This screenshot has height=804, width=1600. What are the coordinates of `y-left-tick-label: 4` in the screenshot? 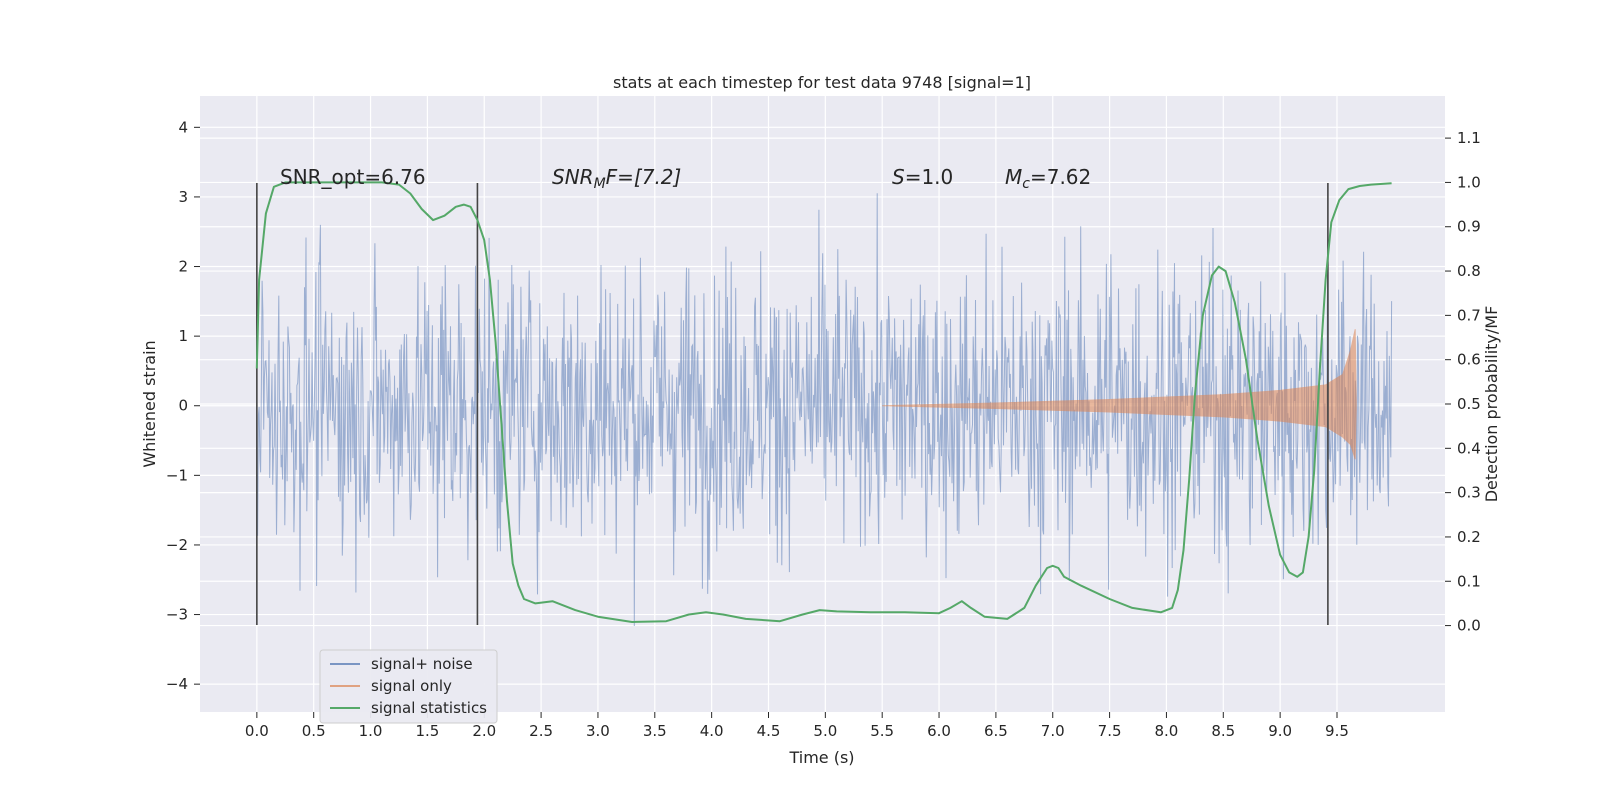 It's located at (183, 127).